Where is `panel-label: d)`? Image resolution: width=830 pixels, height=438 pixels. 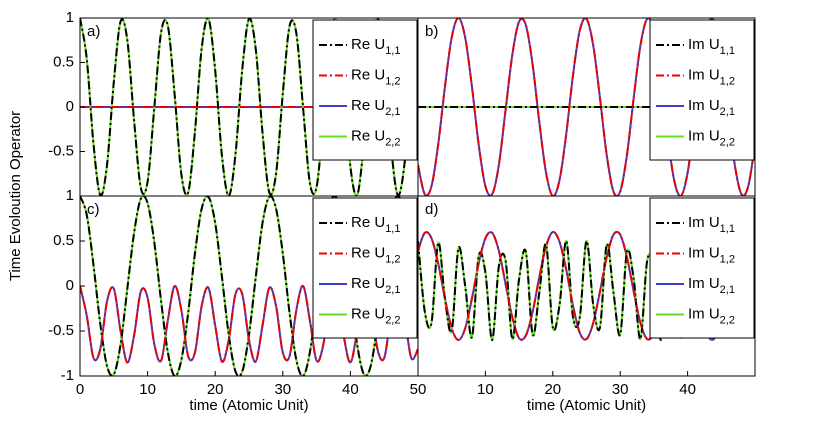
panel-label: d) is located at coordinates (431, 209).